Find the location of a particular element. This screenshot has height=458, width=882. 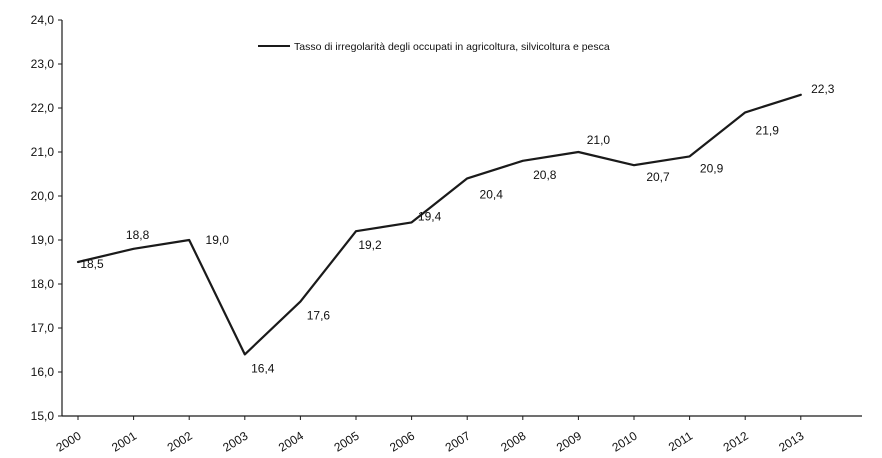

x-tick-label: 2000 is located at coordinates (69, 441).